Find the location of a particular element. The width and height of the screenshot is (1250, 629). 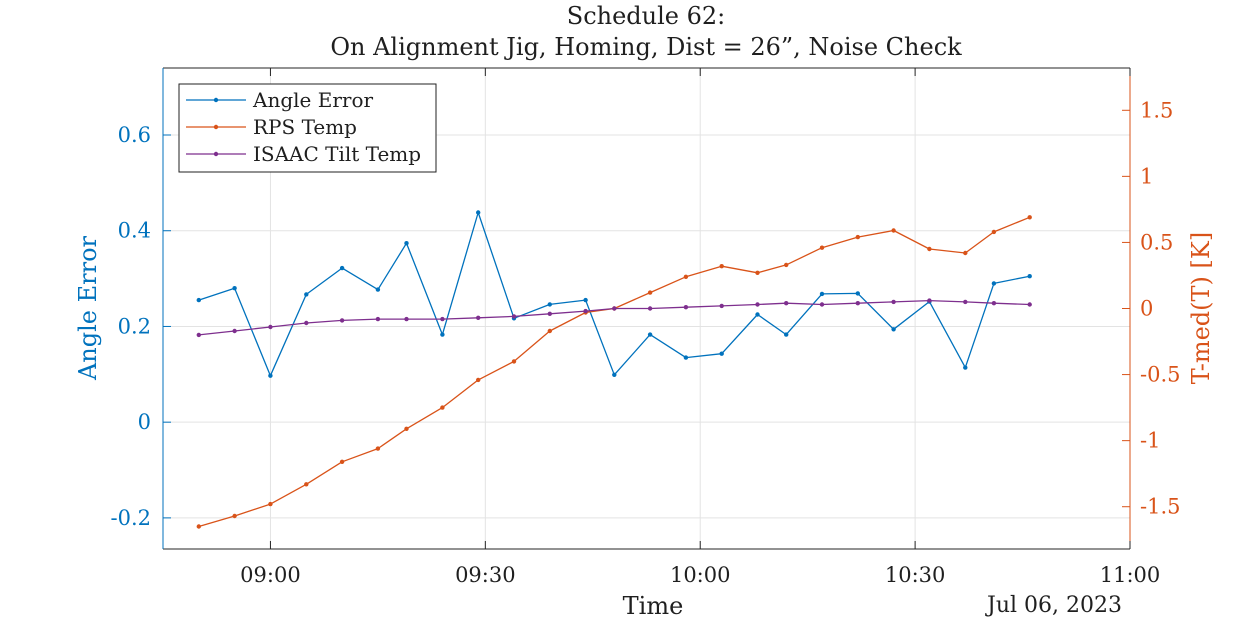

legend-label: Angle Error is located at coordinates (312, 100).